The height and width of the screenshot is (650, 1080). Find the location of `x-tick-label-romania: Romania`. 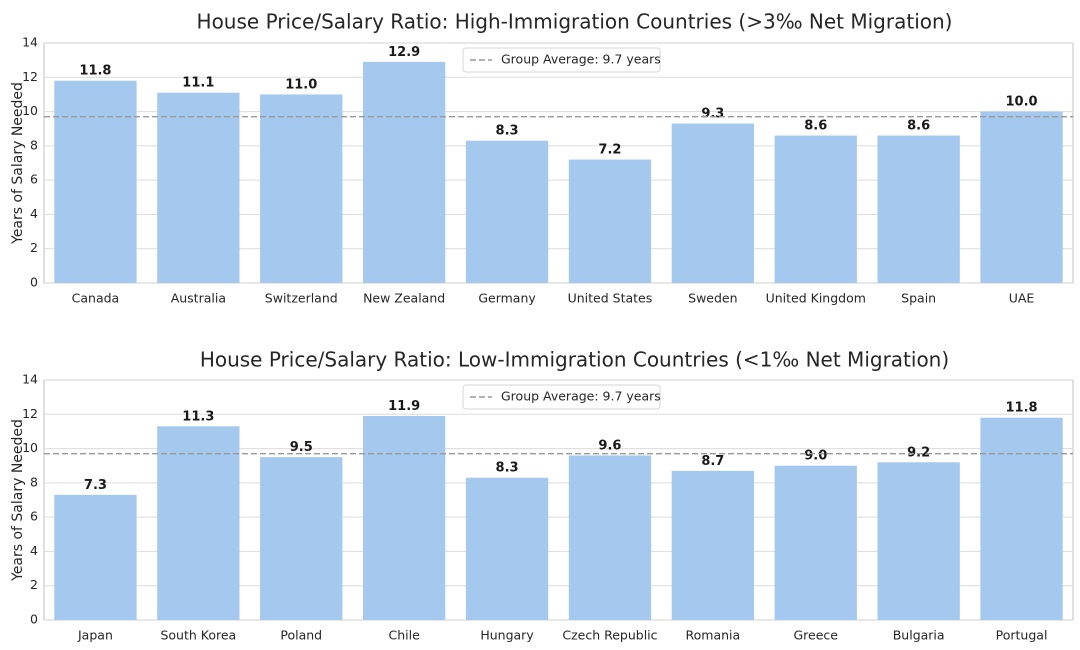

x-tick-label-romania: Romania is located at coordinates (713, 635).